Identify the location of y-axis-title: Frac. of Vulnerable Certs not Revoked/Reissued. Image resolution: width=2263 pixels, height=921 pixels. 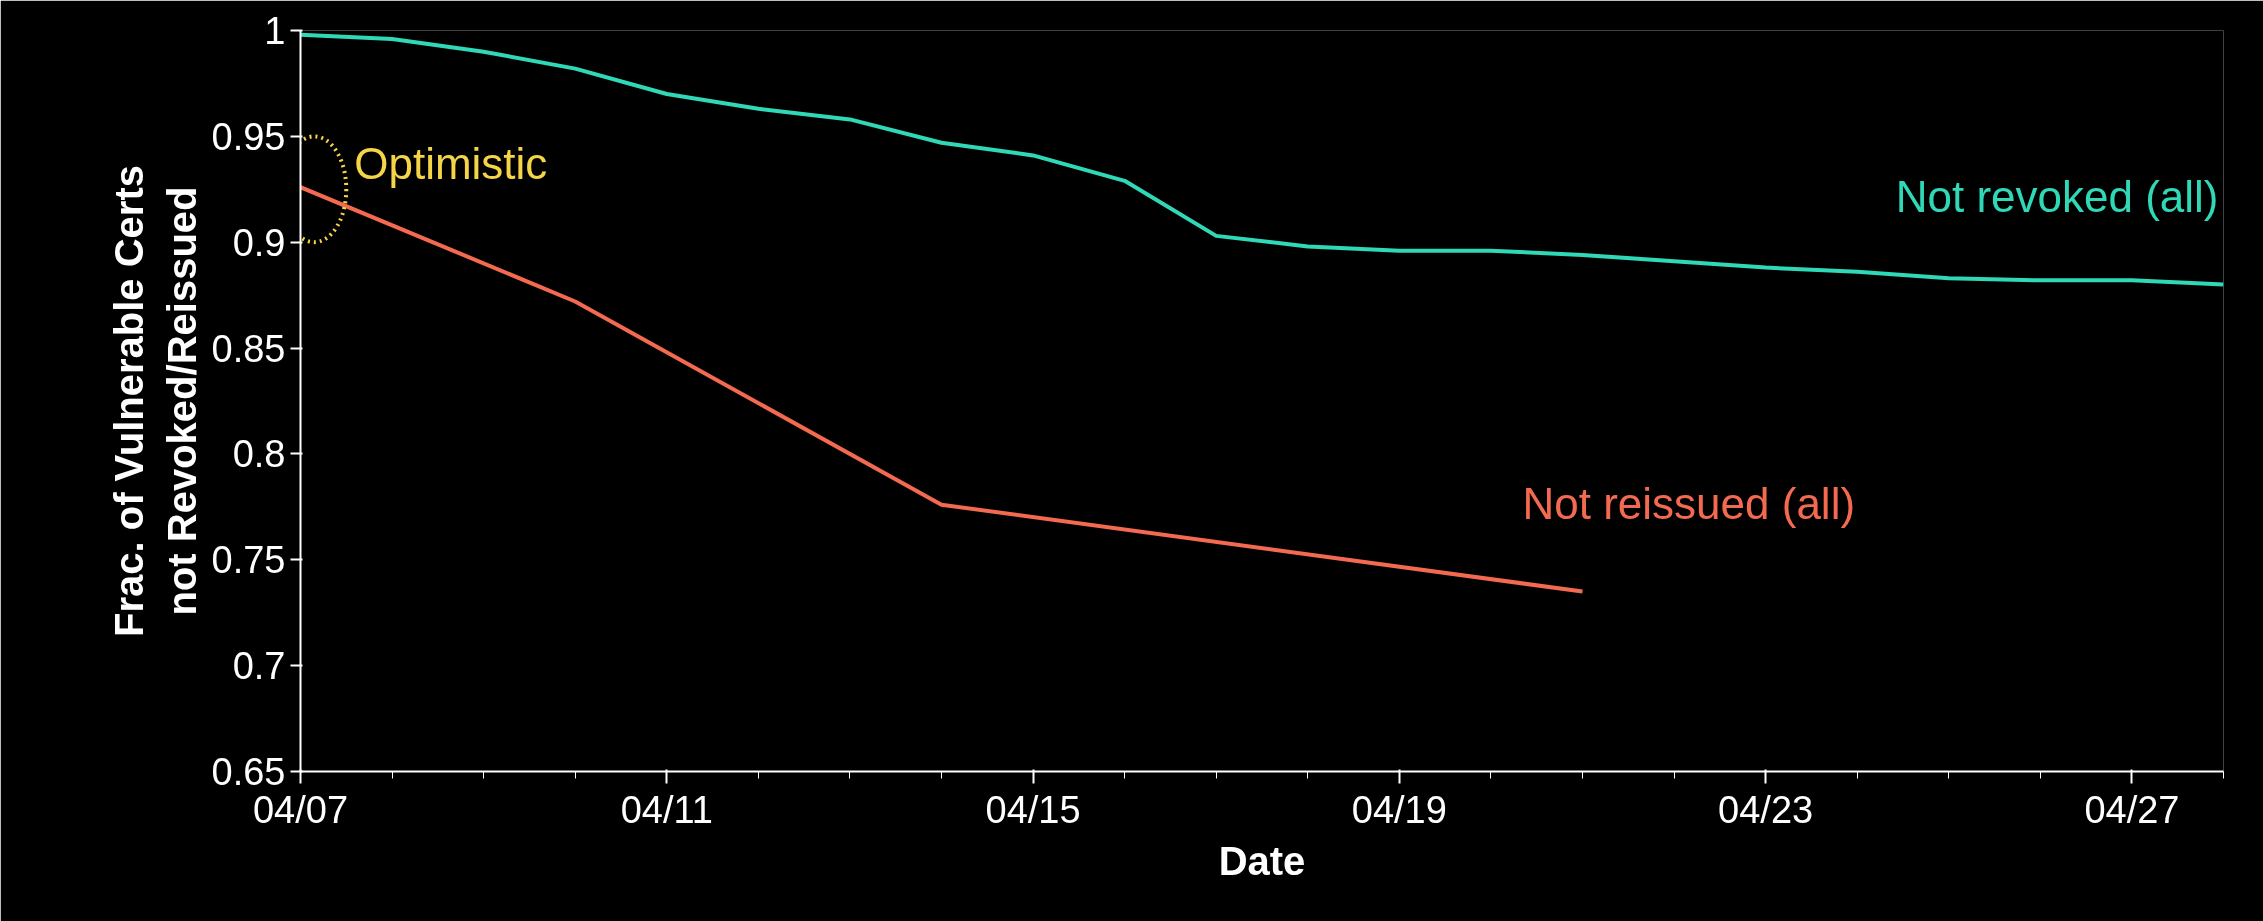
(155, 401).